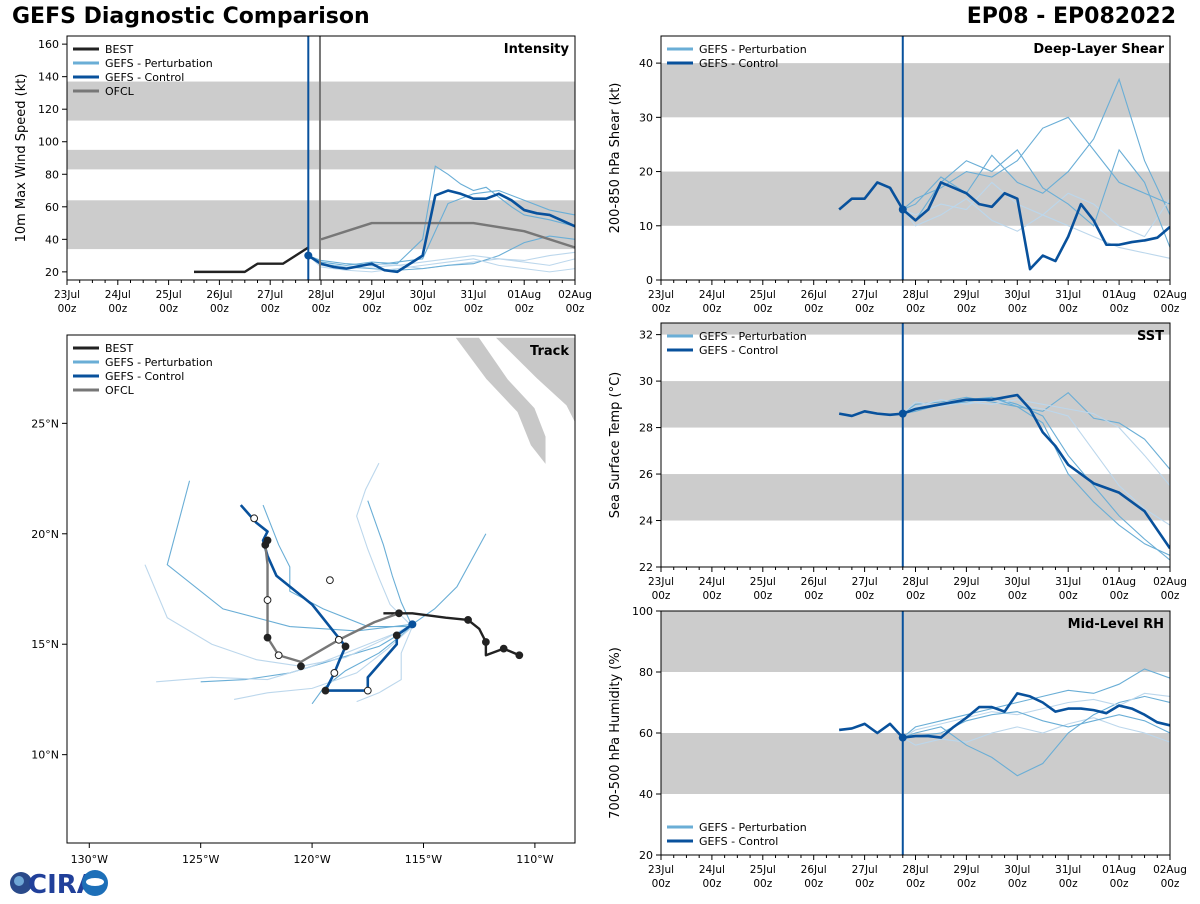 The width and height of the screenshot is (1200, 904). Describe the element at coordinates (423, 859) in the screenshot. I see `track-xtick-label: 115°W` at that location.